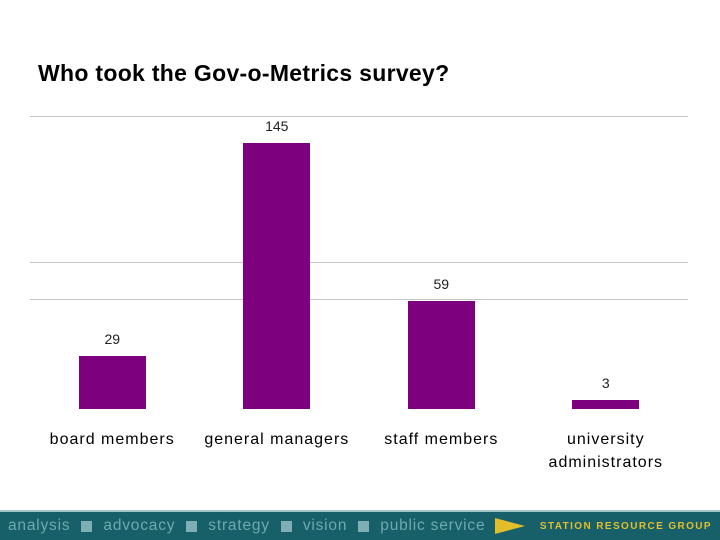 Image resolution: width=720 pixels, height=540 pixels. What do you see at coordinates (325, 525) in the screenshot?
I see `footer-word: vision` at bounding box center [325, 525].